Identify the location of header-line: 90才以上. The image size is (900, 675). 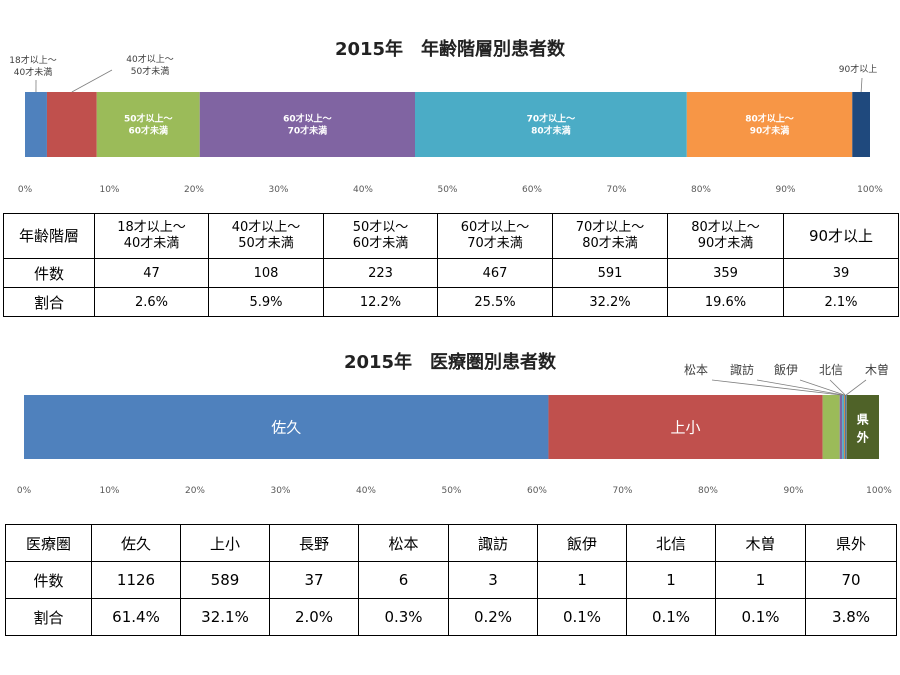
(841, 236).